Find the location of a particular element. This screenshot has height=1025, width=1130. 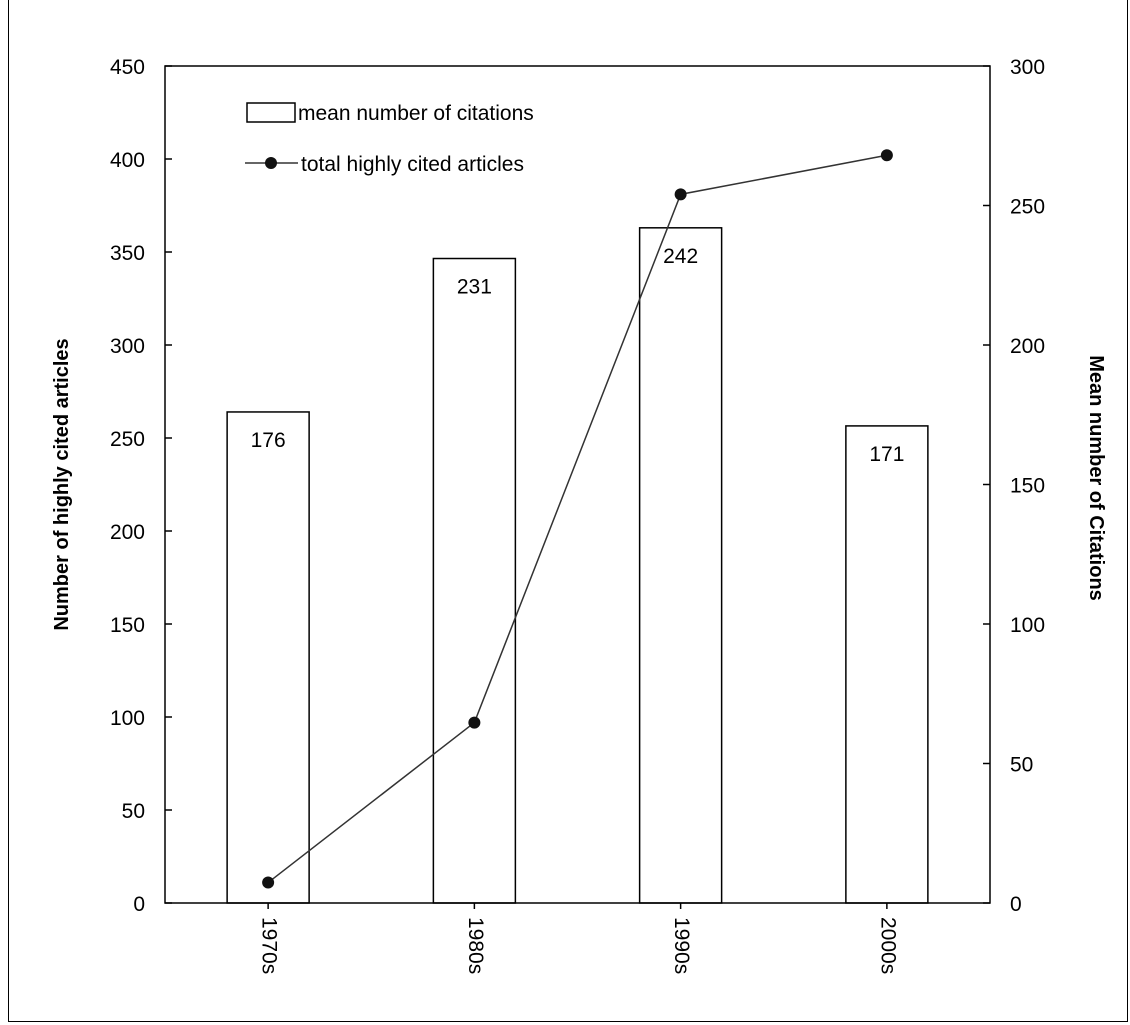

right-tick-label-100: 100 is located at coordinates (1027, 625).